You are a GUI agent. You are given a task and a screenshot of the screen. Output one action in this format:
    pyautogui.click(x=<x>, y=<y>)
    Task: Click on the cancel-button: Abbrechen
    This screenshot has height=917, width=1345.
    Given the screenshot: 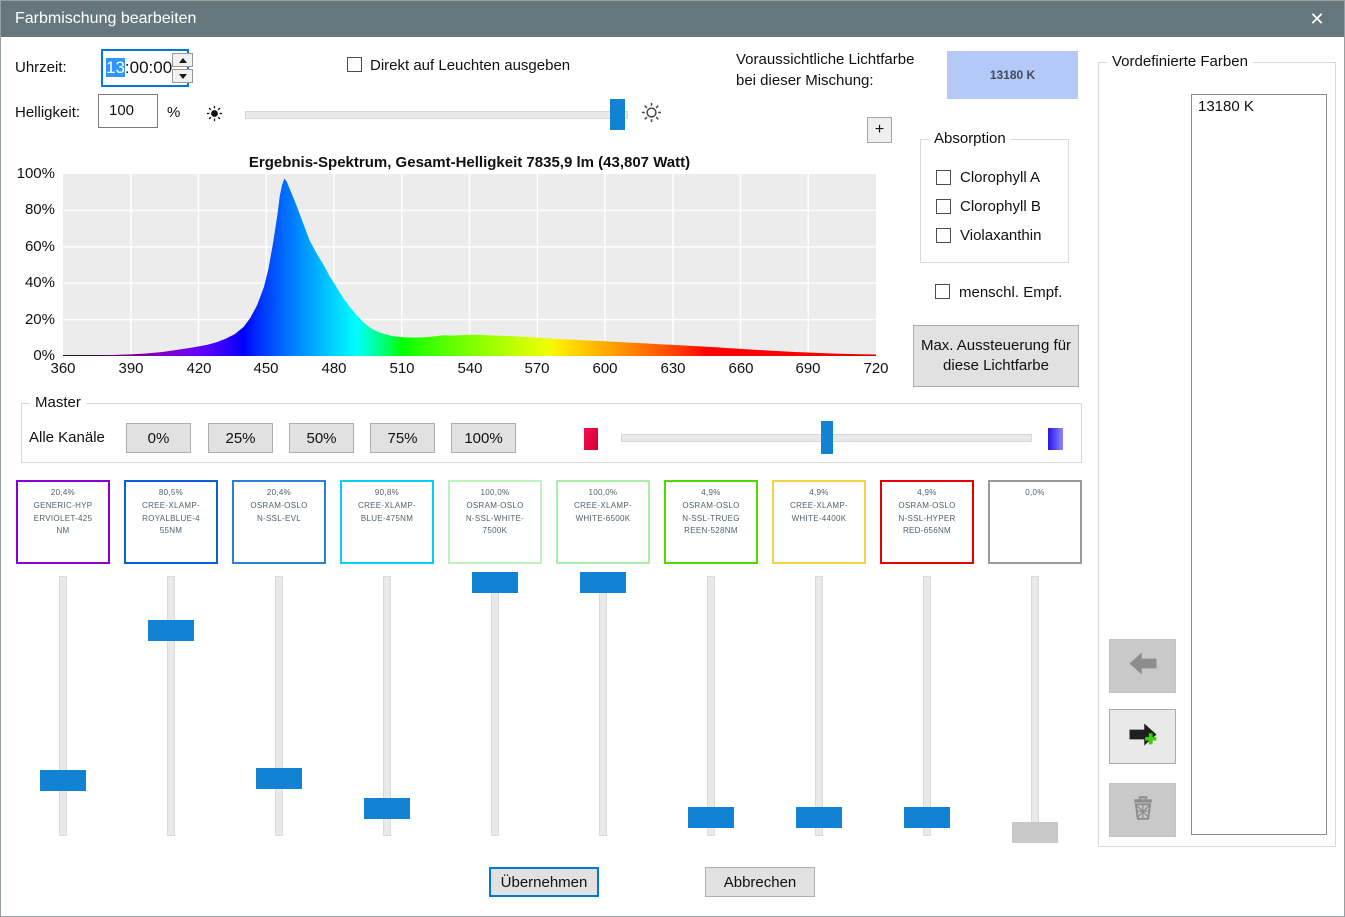 What is the action you would take?
    pyautogui.click(x=760, y=882)
    